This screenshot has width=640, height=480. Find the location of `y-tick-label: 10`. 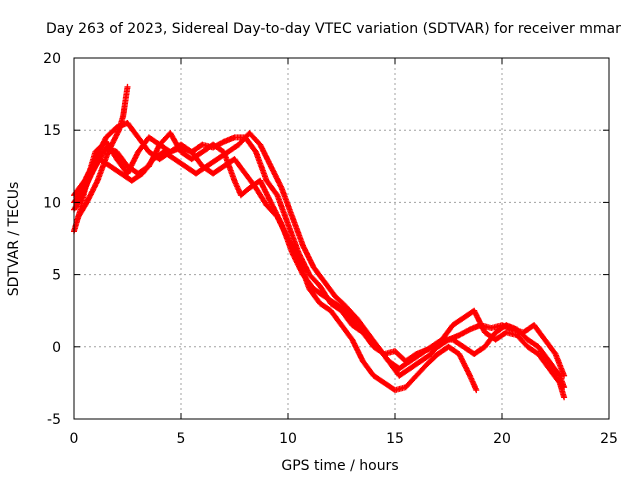

y-tick-label: 10 is located at coordinates (52, 203).